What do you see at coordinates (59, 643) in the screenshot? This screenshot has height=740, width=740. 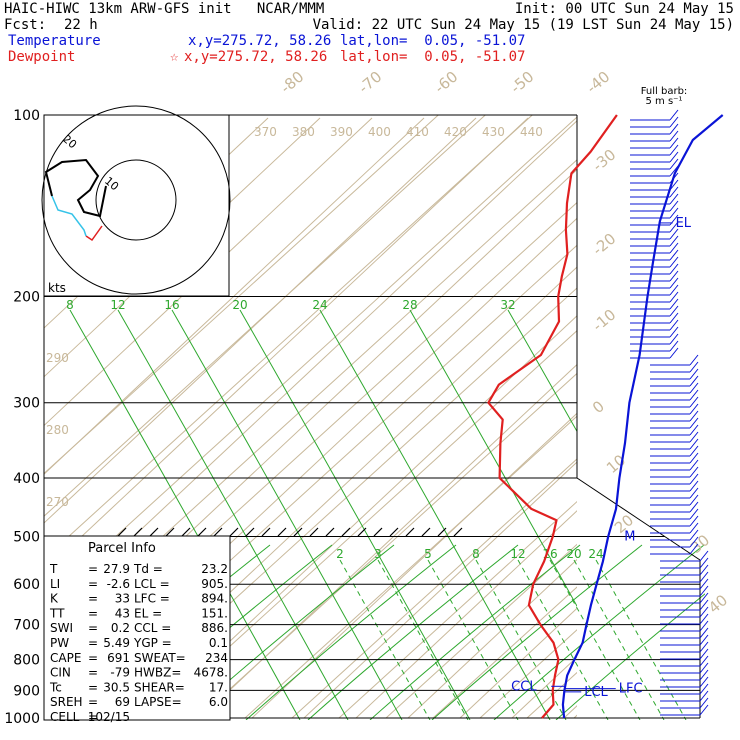 I see `parcel-key: PW` at bounding box center [59, 643].